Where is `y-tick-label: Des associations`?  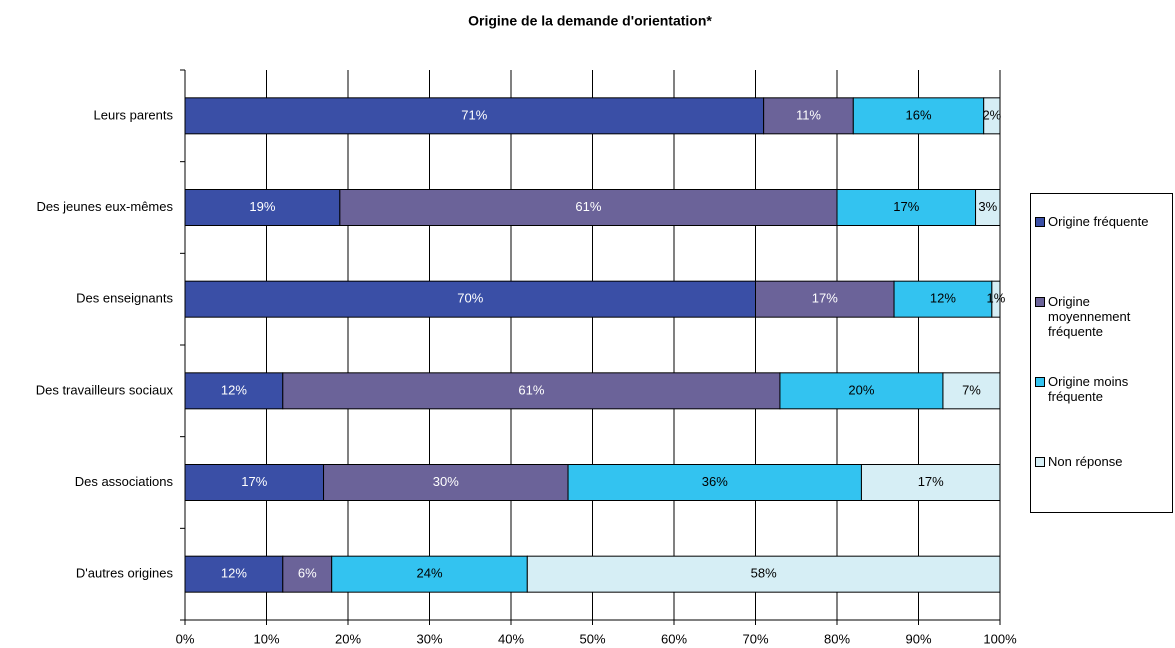 y-tick-label: Des associations is located at coordinates (124, 481).